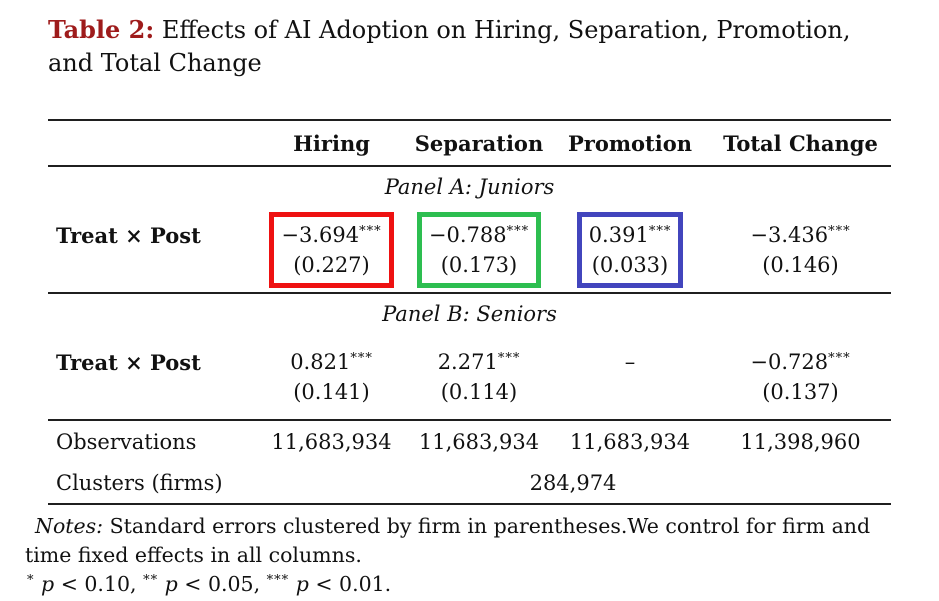  Describe the element at coordinates (151, 580) in the screenshot. I see `sig-stars: **` at that location.